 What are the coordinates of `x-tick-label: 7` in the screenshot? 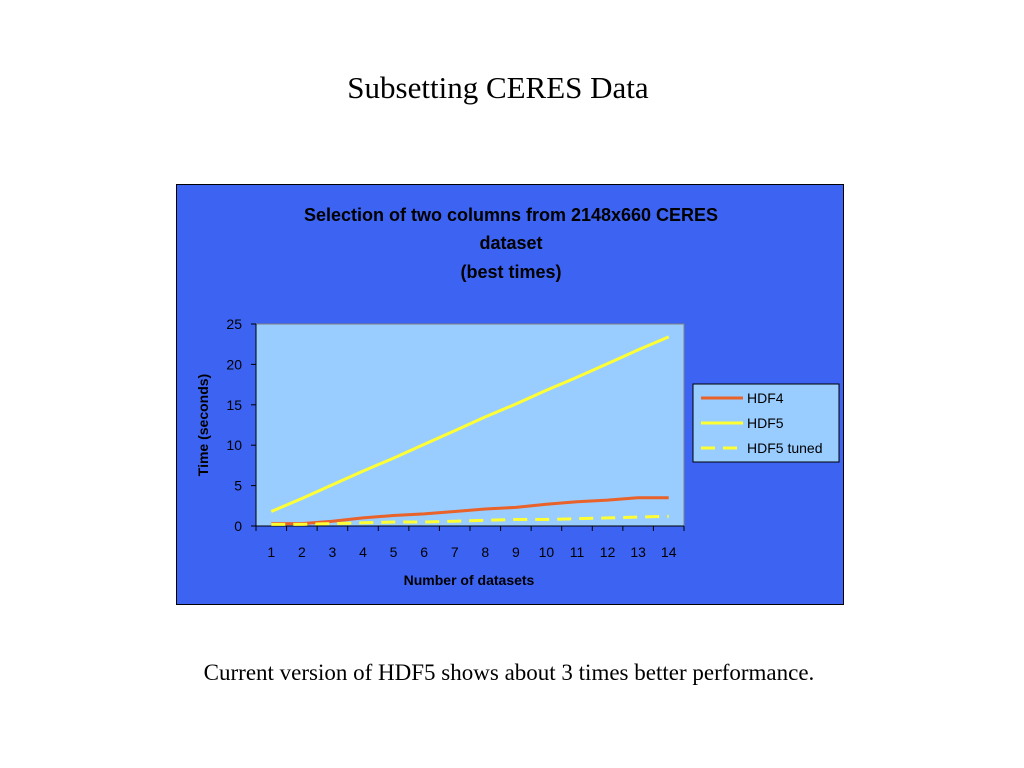 It's located at (455, 552).